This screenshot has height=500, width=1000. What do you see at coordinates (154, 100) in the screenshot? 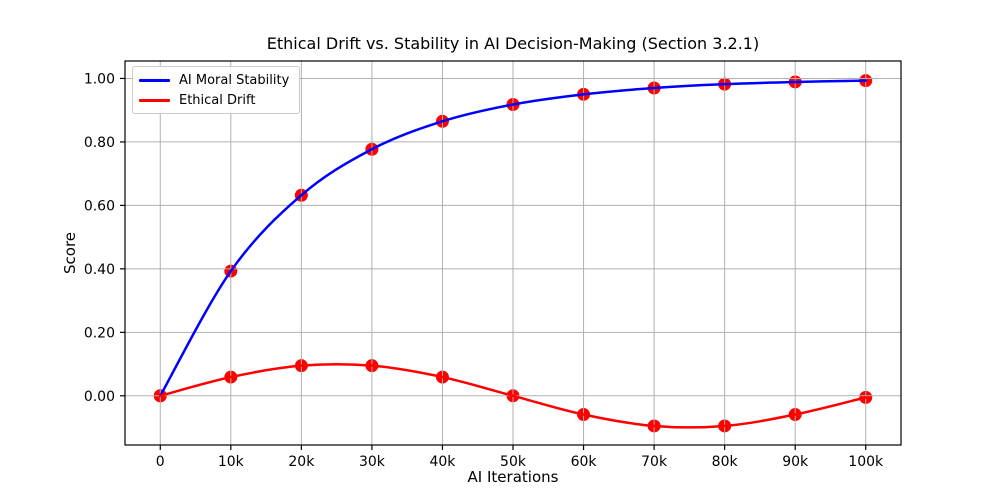
I see `ethical-drift-line-swatch` at bounding box center [154, 100].